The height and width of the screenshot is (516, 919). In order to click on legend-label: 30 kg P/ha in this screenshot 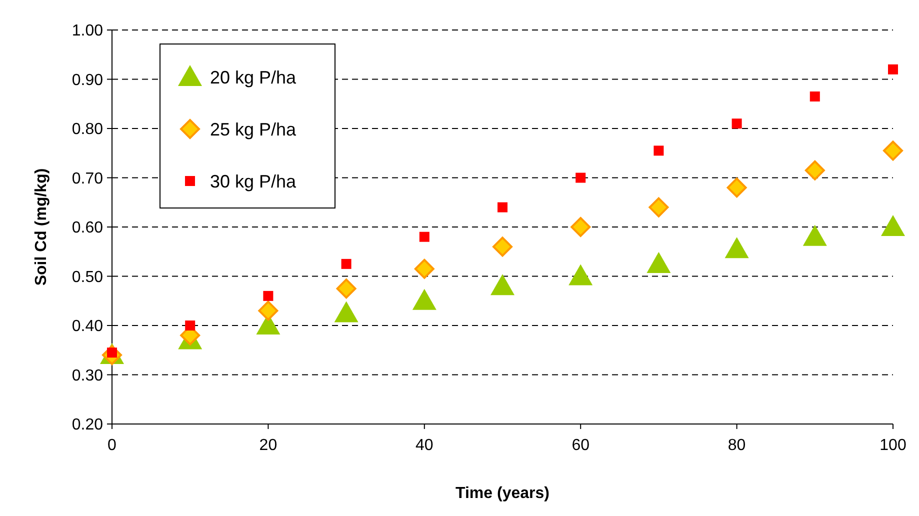, I will do `click(254, 181)`.